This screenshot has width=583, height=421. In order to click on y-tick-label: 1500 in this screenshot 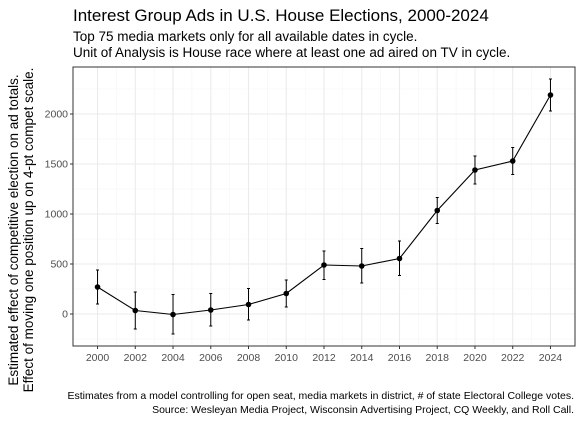, I will do `click(57, 165)`.